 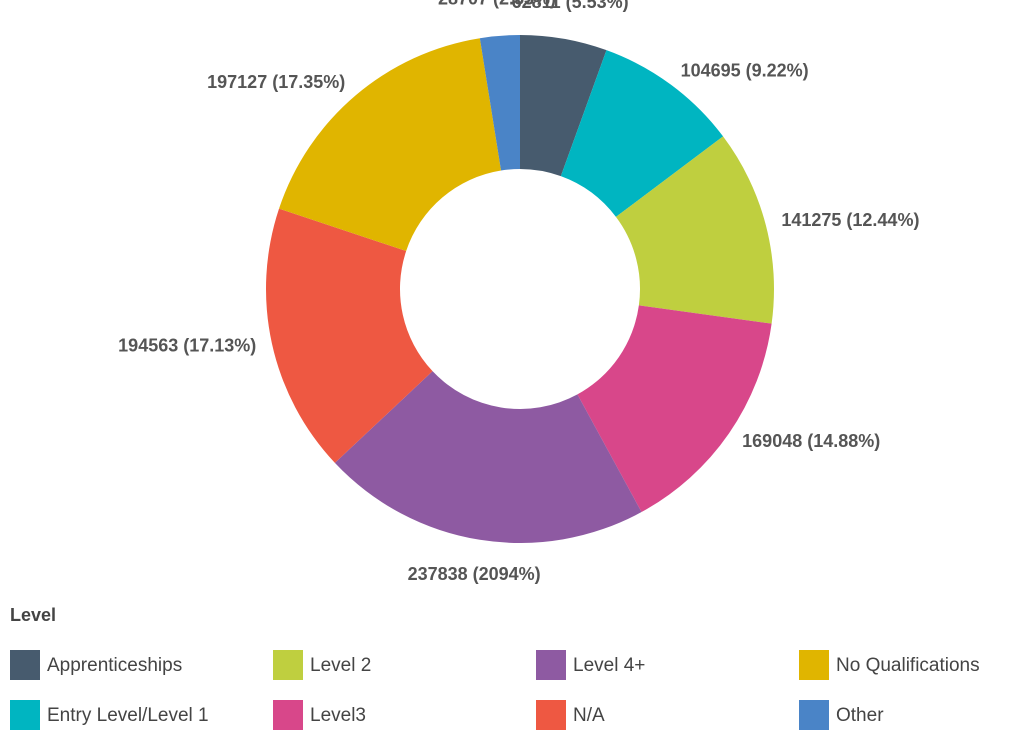 What do you see at coordinates (860, 715) in the screenshot?
I see `legend-label: Other` at bounding box center [860, 715].